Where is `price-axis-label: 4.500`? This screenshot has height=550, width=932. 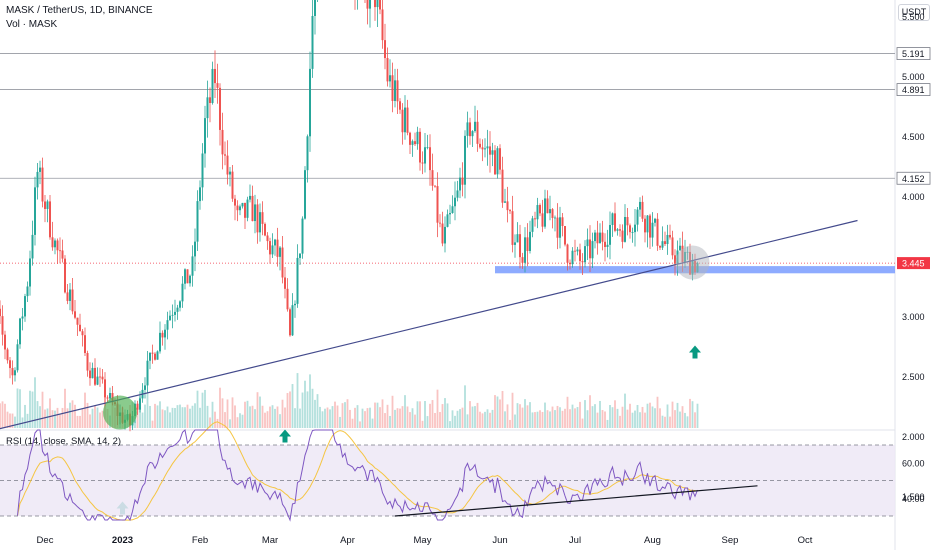
price-axis-label: 4.500 is located at coordinates (913, 137).